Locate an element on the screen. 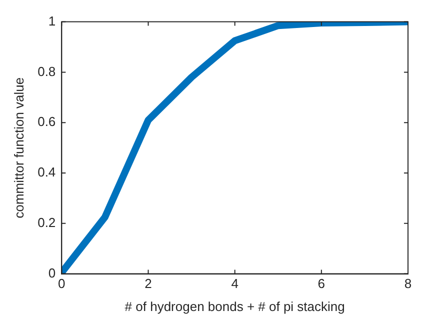 Image resolution: width=436 pixels, height=327 pixels. y-tick-label: 0 is located at coordinates (52, 272).